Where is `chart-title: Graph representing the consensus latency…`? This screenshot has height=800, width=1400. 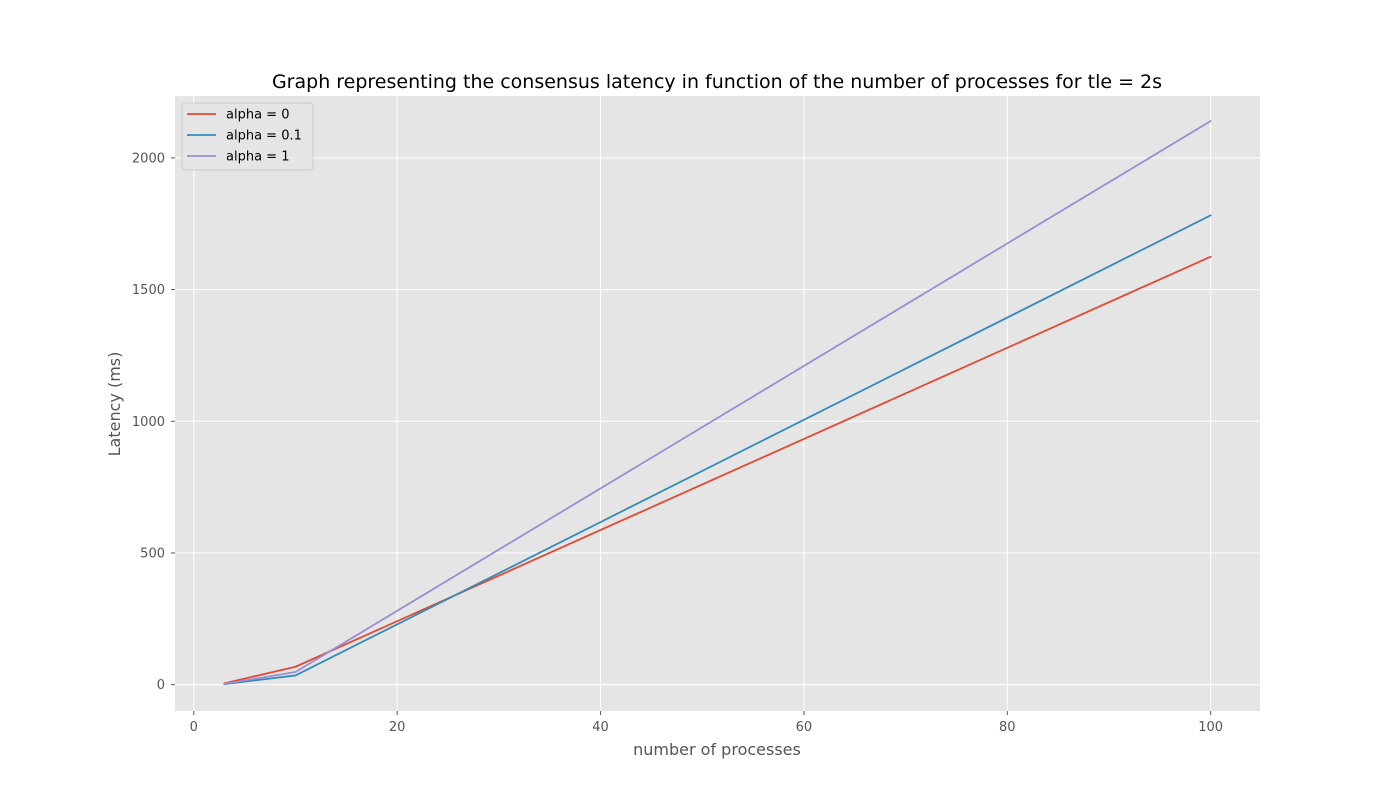 chart-title: Graph representing the consensus latency… is located at coordinates (717, 82).